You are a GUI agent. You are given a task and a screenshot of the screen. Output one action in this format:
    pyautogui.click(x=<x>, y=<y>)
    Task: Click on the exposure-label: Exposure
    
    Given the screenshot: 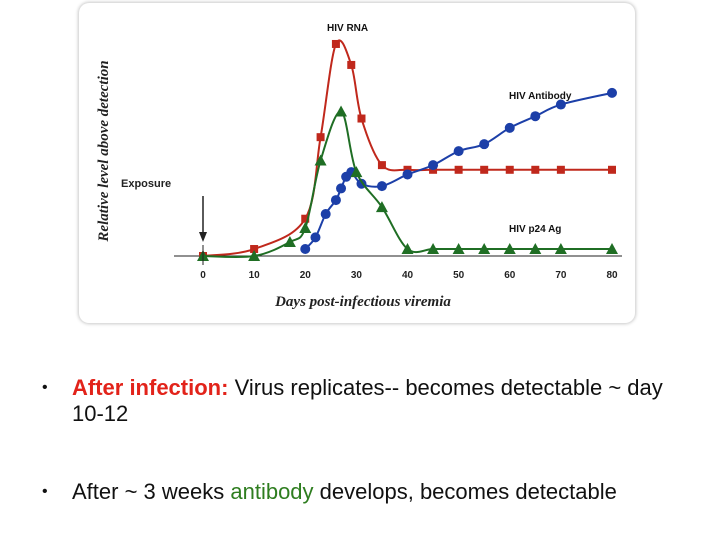 What is the action you would take?
    pyautogui.click(x=146, y=184)
    